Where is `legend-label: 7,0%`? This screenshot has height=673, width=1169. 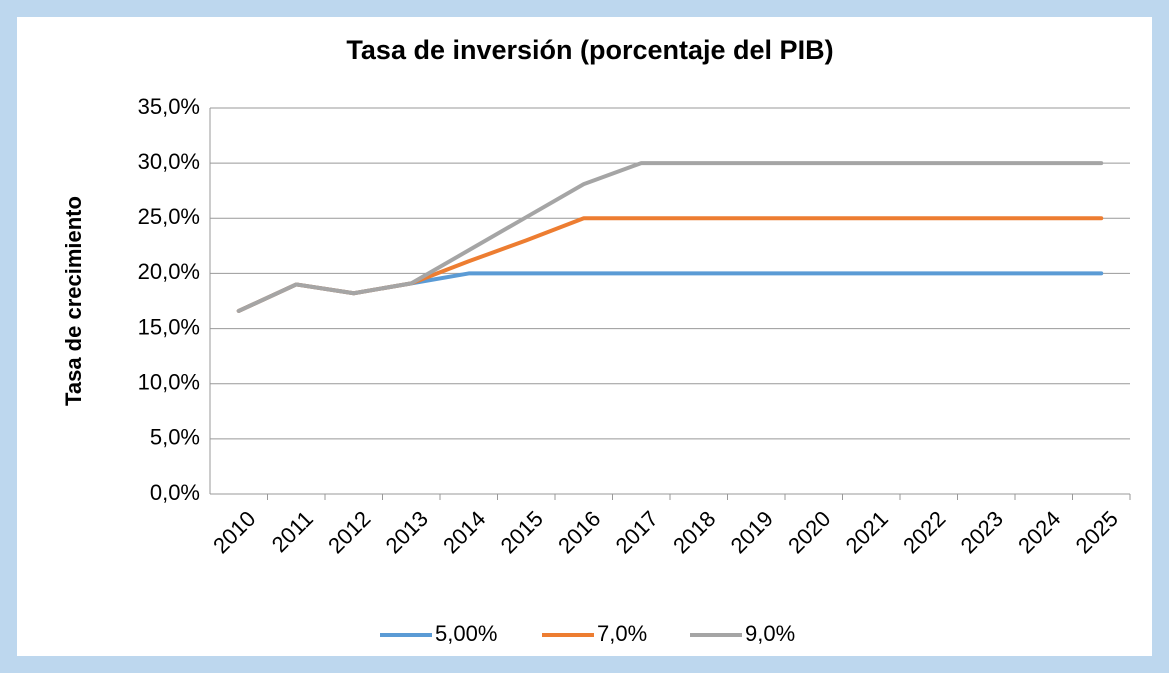 legend-label: 7,0% is located at coordinates (622, 633).